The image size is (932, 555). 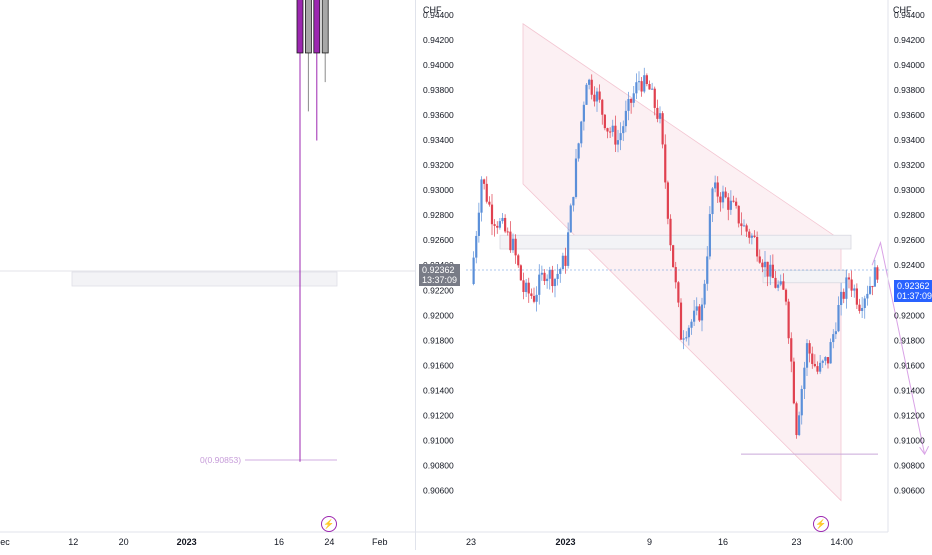 What do you see at coordinates (909, 265) in the screenshot?
I see `price-tick-label-right: 0.92400` at bounding box center [909, 265].